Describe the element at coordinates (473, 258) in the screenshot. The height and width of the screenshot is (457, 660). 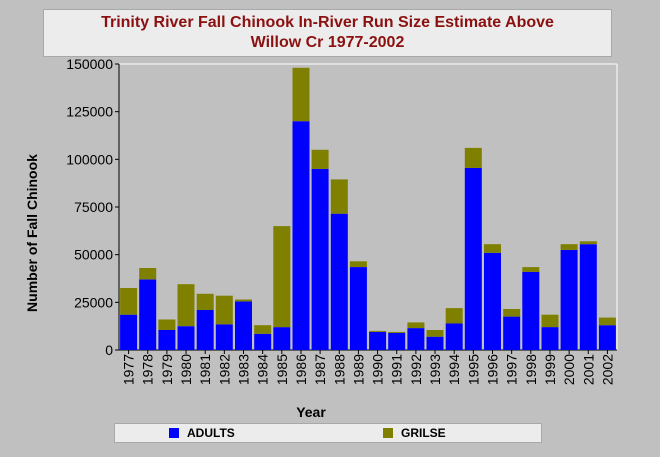
I see `bar-adults-1995` at that location.